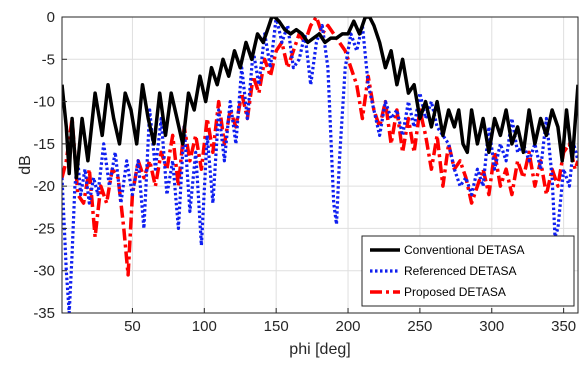 Image resolution: width=585 pixels, height=365 pixels. I want to click on x-tick-label: 50, so click(132, 326).